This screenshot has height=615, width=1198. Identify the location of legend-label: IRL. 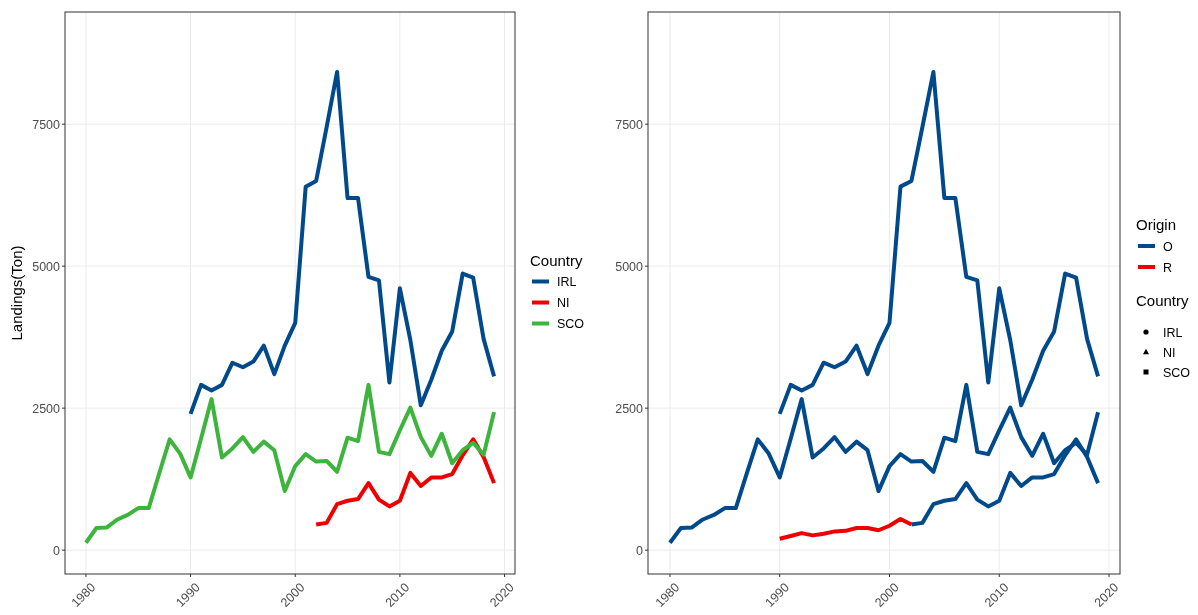
(567, 282).